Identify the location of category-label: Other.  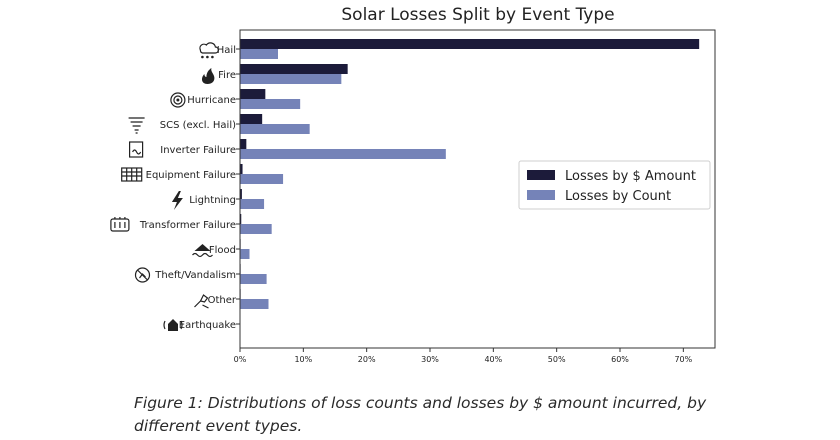
(222, 300).